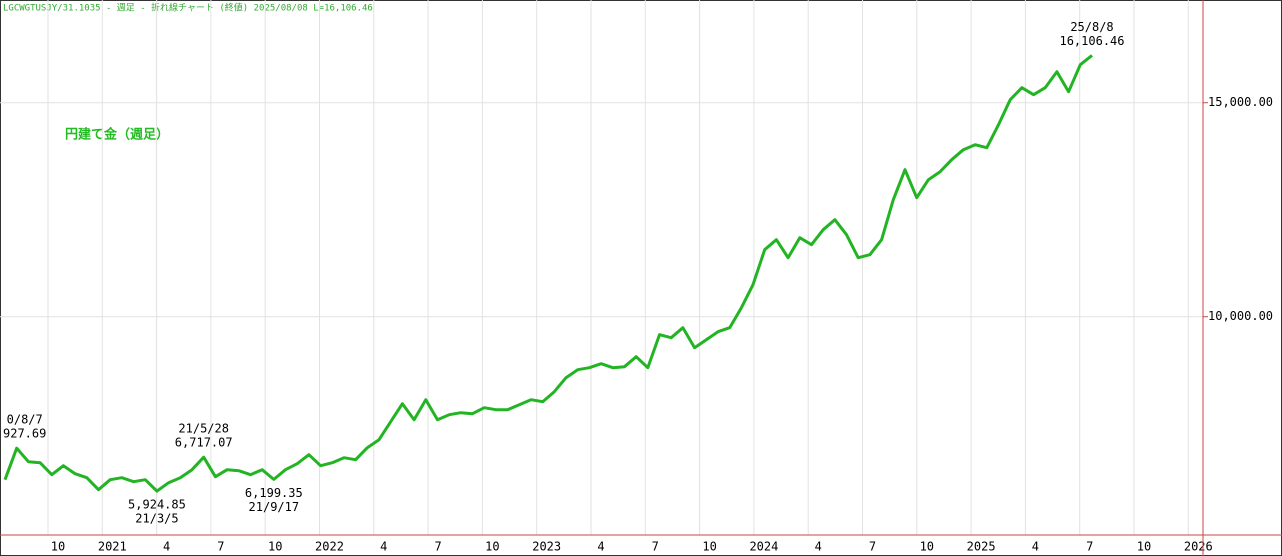  Describe the element at coordinates (274, 507) in the screenshot. I see `annotation: 21/9/17` at that location.